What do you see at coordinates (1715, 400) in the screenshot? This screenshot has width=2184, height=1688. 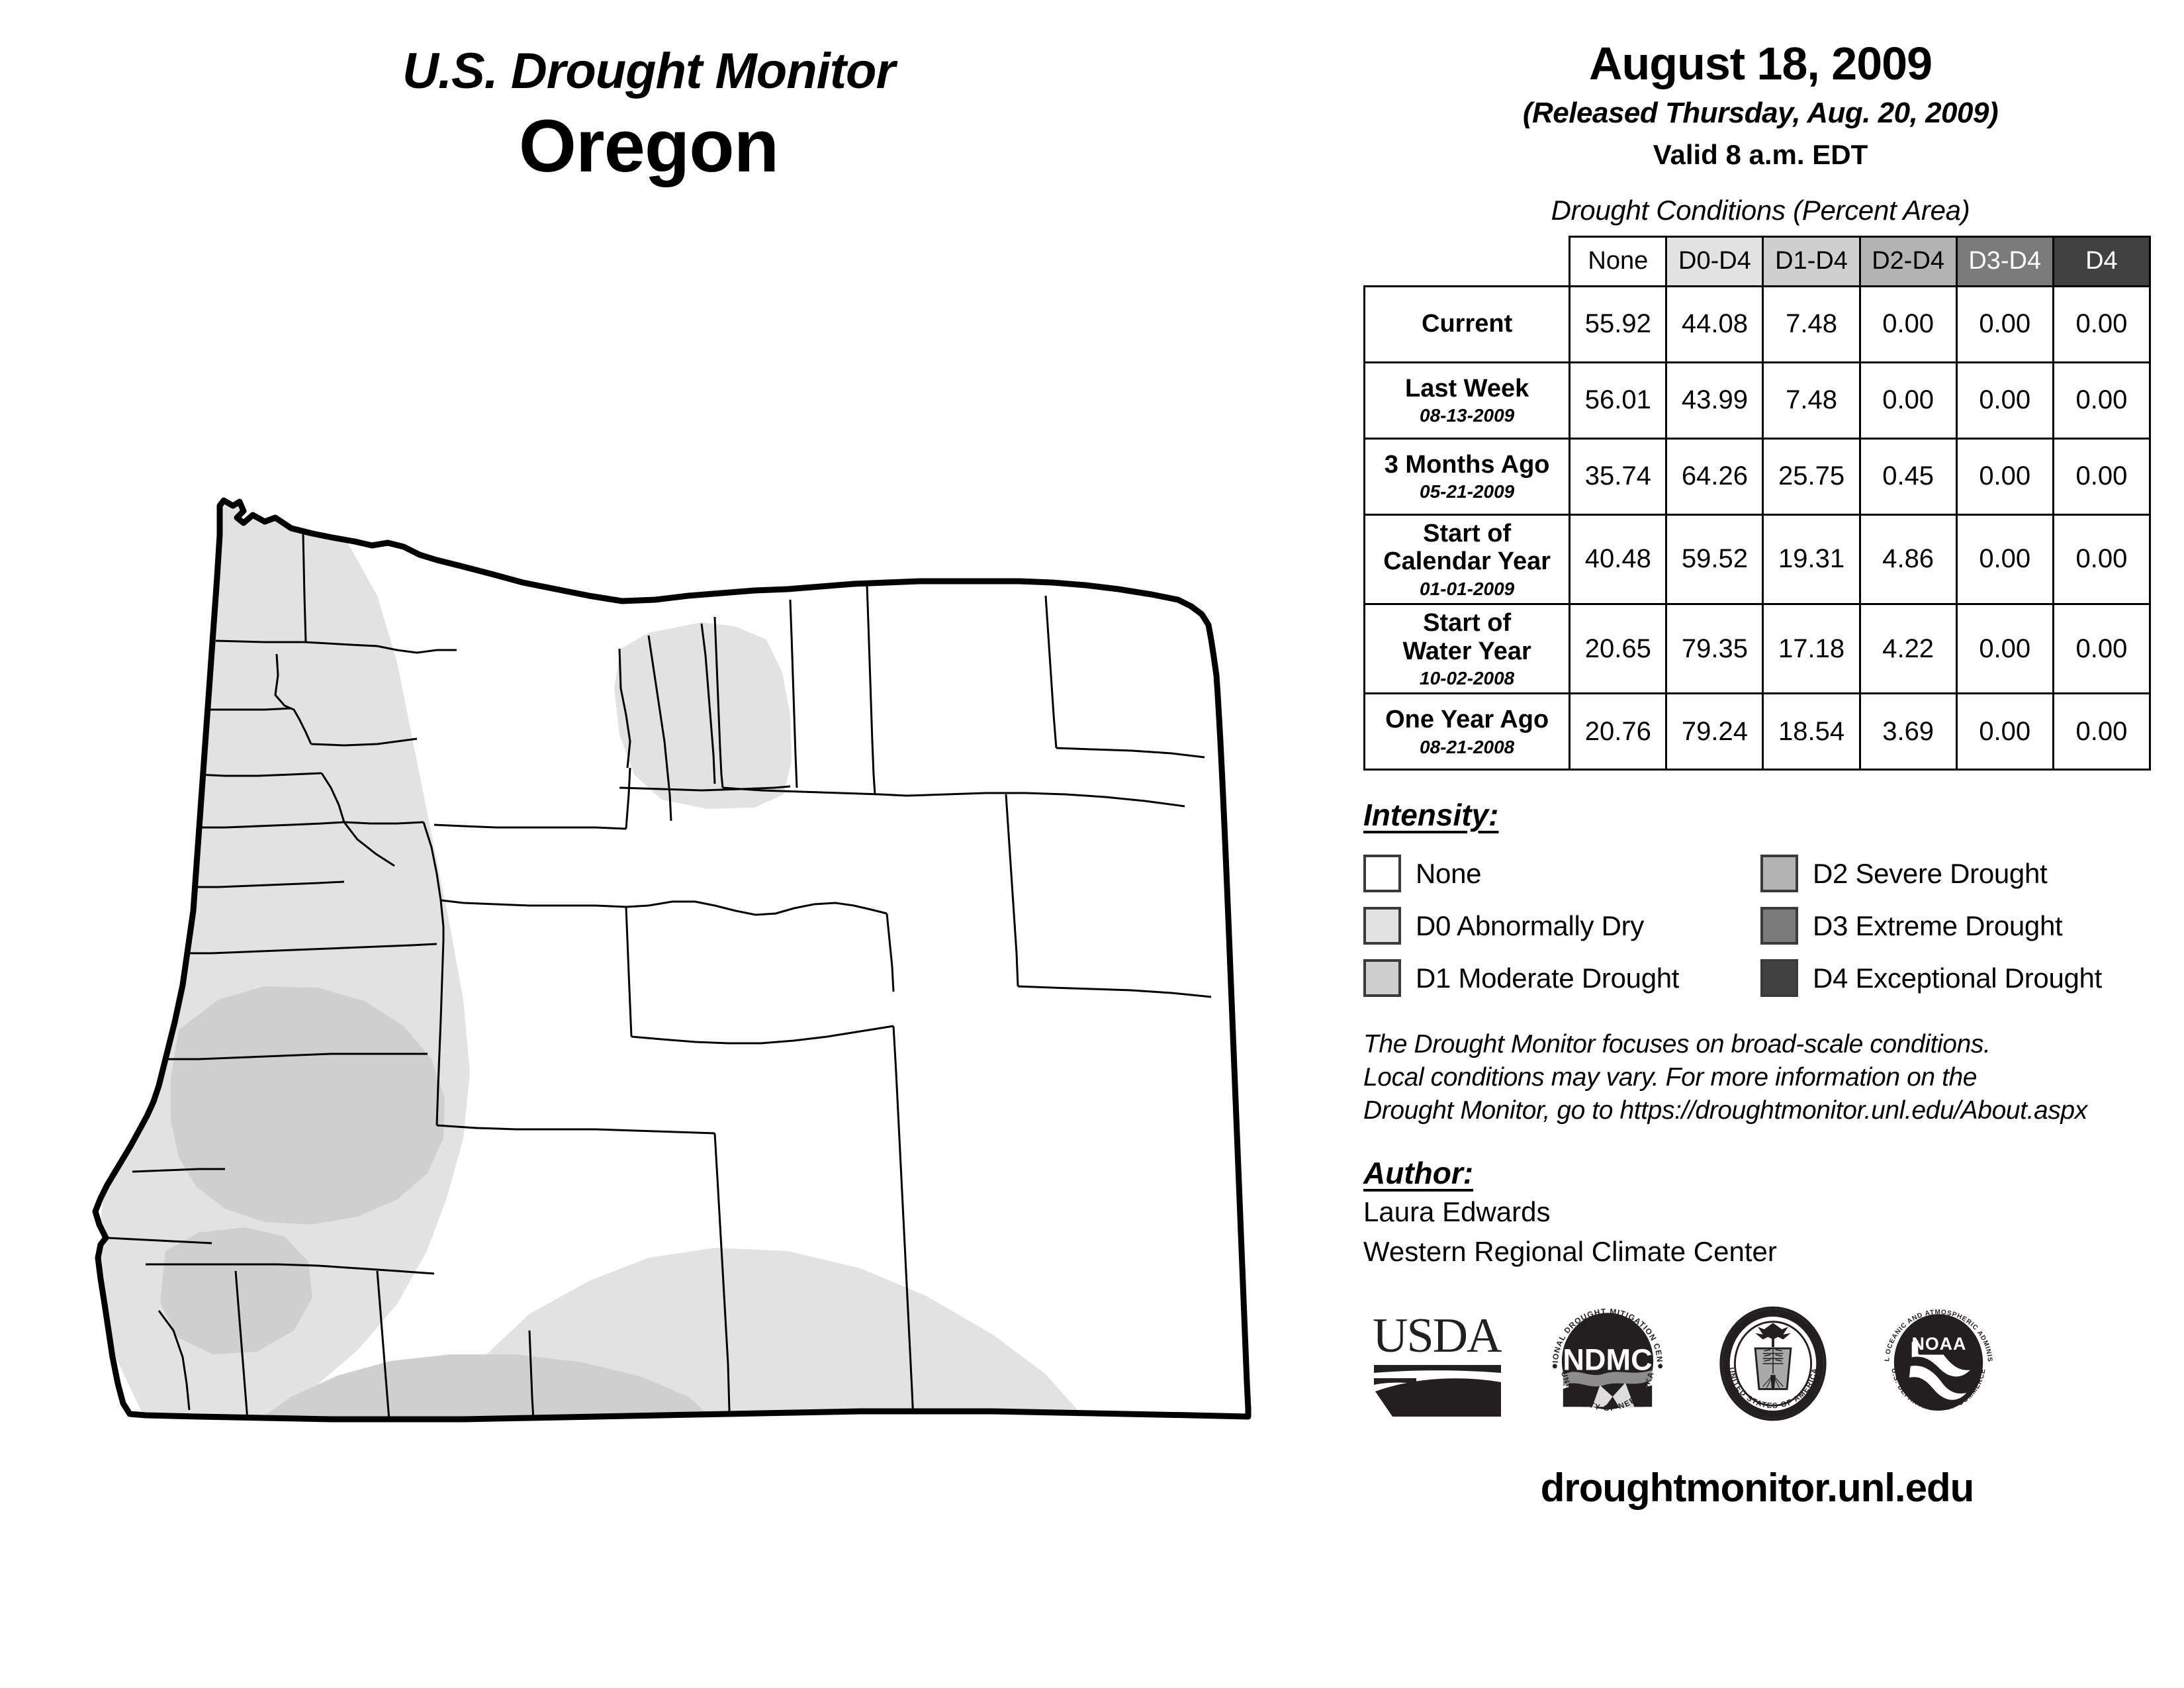 I see `cell-lastweek-d0d4: 43.99` at bounding box center [1715, 400].